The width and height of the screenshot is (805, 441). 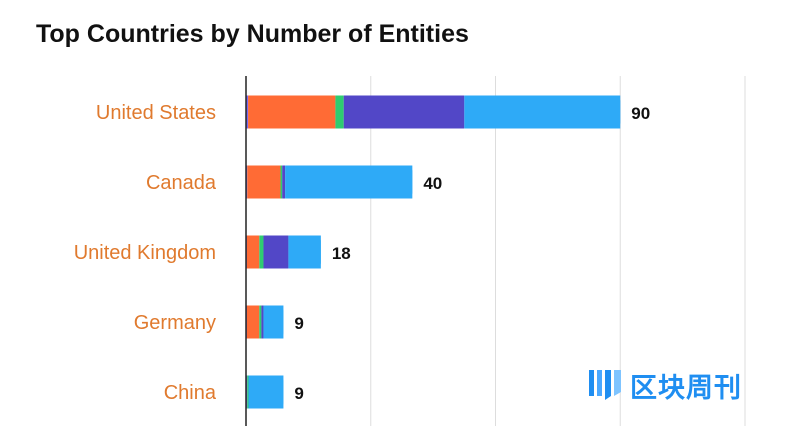 I want to click on total-value-label: 90, so click(x=640, y=113).